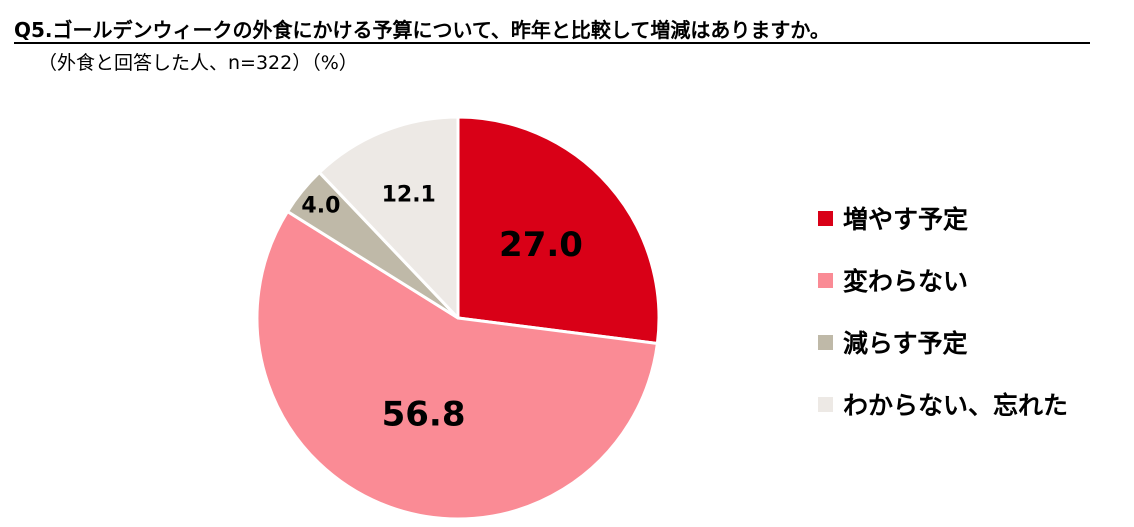  I want to click on legend-label-unchanged: 変わらない, so click(906, 281).